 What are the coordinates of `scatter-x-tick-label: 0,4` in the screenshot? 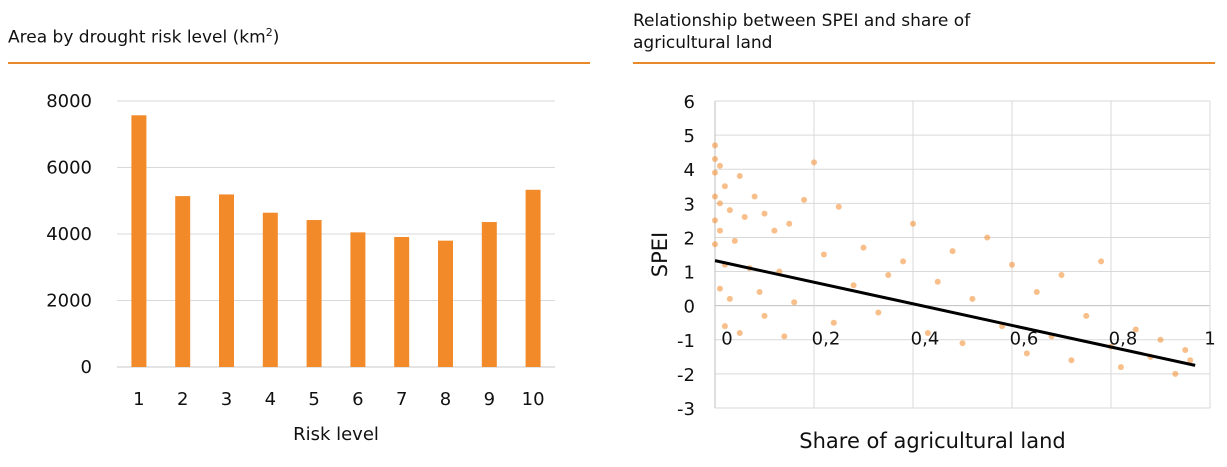 It's located at (925, 339).